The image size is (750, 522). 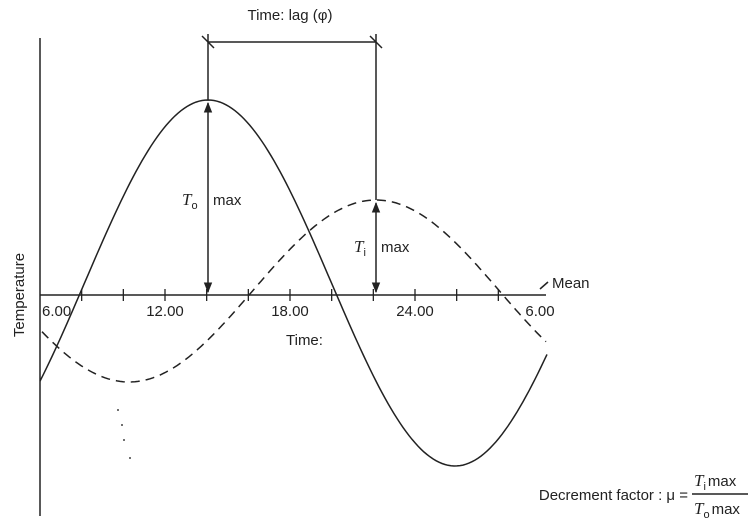 What do you see at coordinates (19, 295) in the screenshot?
I see `y-axis-label: Temperature` at bounding box center [19, 295].